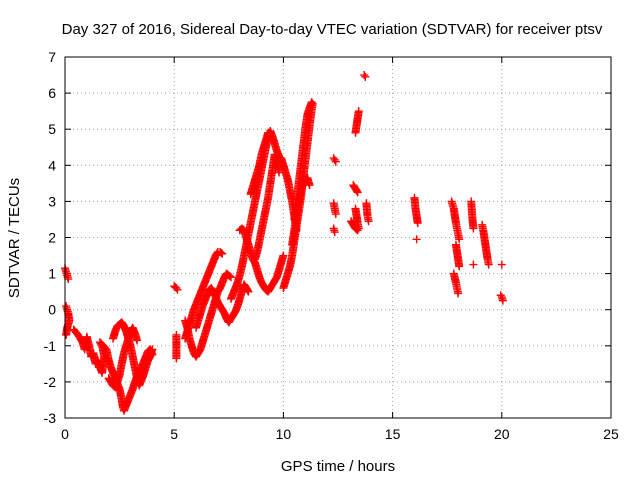 The width and height of the screenshot is (640, 480). I want to click on x-axis-title: GPS time / hours, so click(338, 466).